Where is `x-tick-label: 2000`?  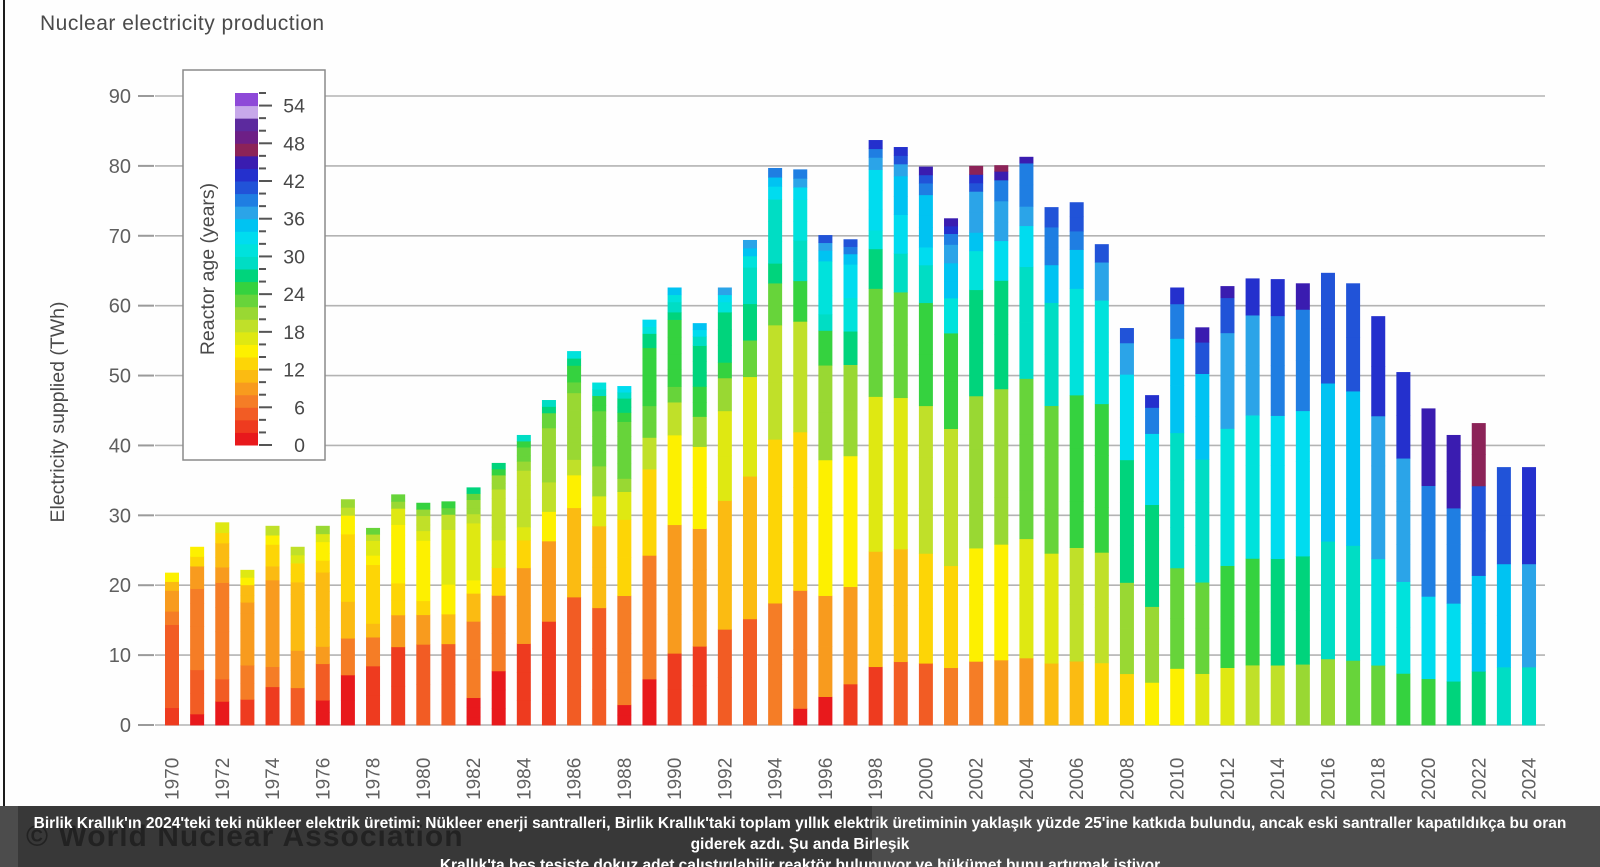
x-tick-label: 2000 is located at coordinates (926, 779).